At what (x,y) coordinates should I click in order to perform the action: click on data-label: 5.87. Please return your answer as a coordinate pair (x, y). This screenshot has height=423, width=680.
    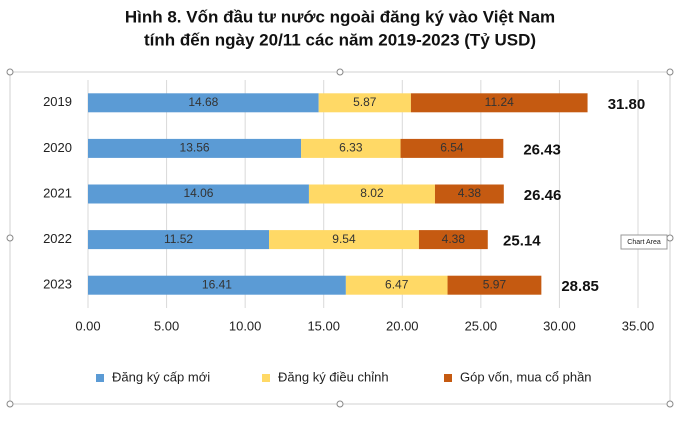
    Looking at the image, I should click on (365, 102).